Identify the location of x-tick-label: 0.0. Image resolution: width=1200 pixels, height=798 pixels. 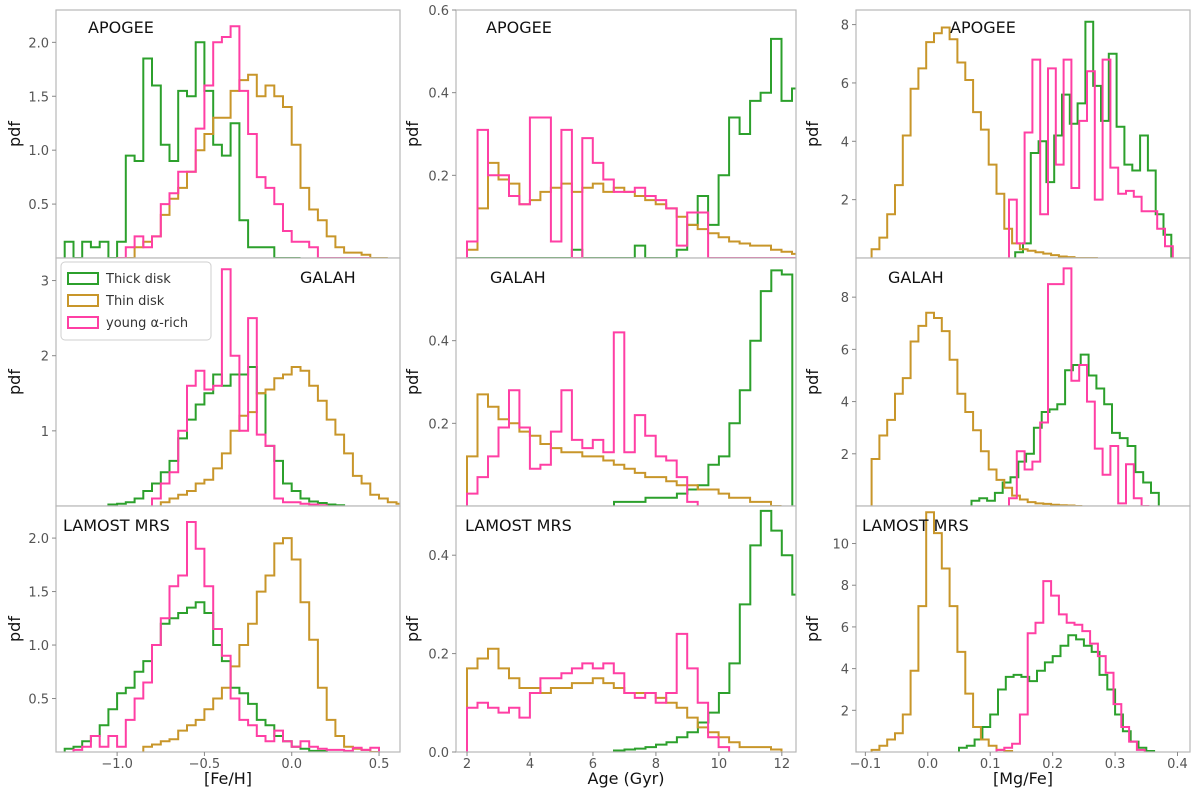
(927, 764).